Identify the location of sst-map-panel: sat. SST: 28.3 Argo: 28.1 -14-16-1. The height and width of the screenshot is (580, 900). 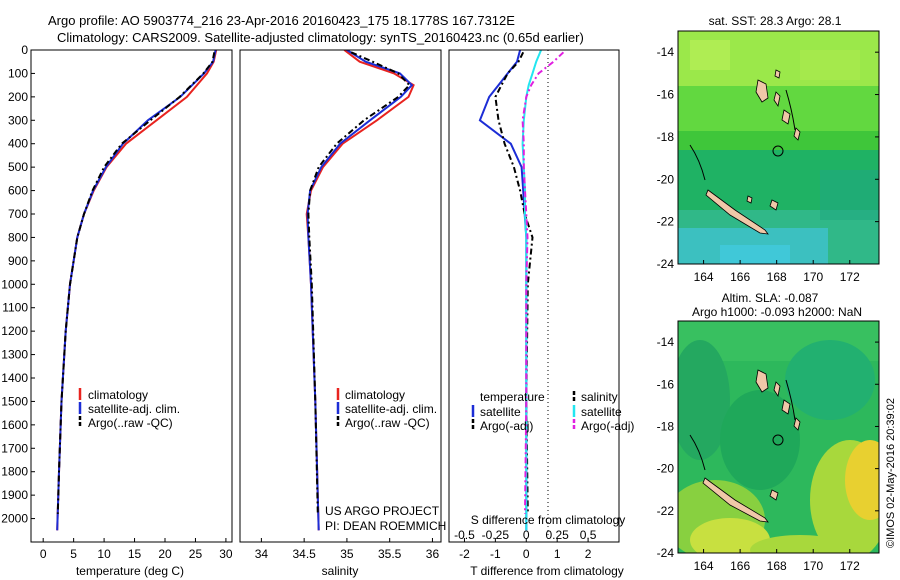
(768, 149).